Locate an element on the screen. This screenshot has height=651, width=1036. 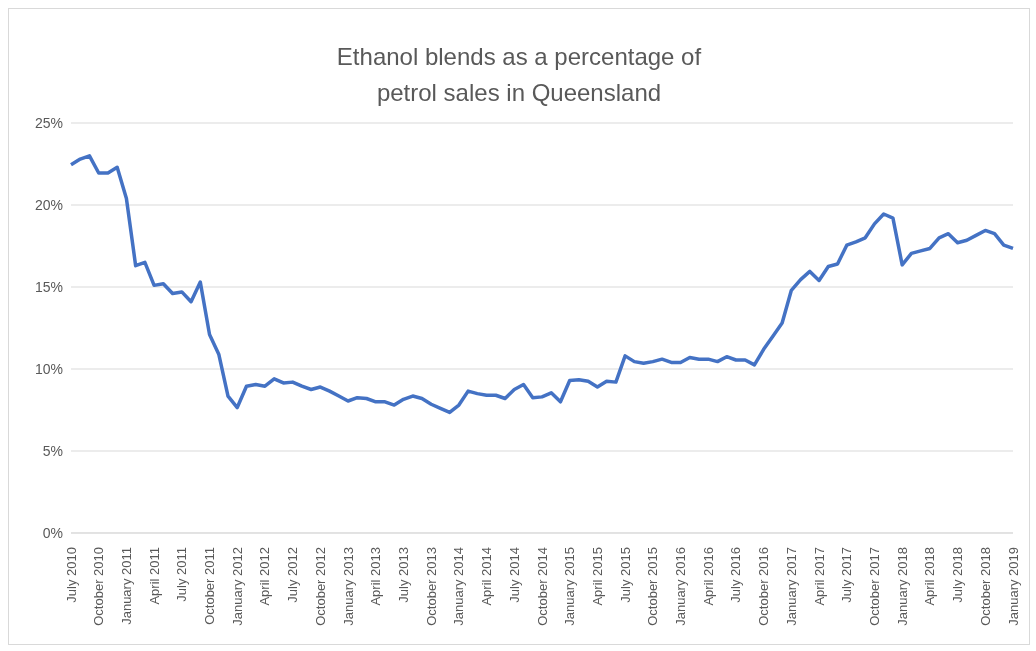
x-tick-label: July 2014 is located at coordinates (514, 575).